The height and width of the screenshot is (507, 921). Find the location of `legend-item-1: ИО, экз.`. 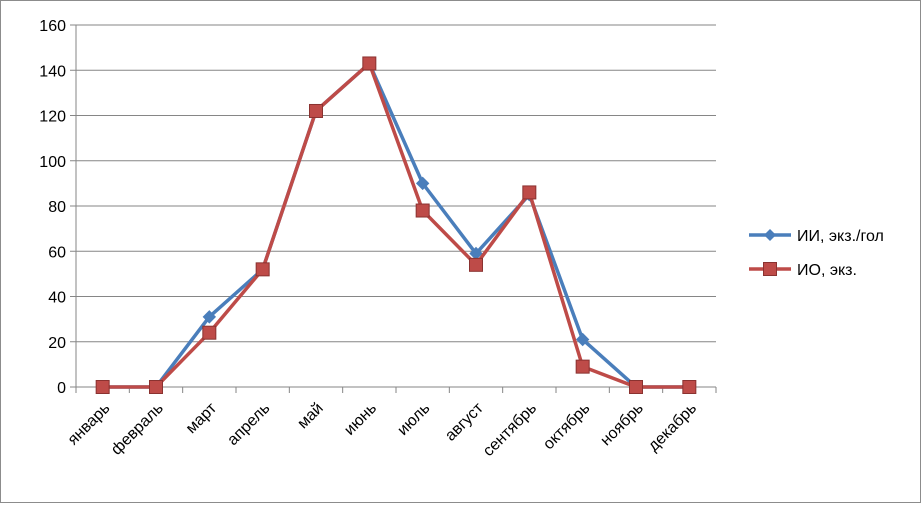

legend-item-1: ИО, экз. is located at coordinates (803, 270).